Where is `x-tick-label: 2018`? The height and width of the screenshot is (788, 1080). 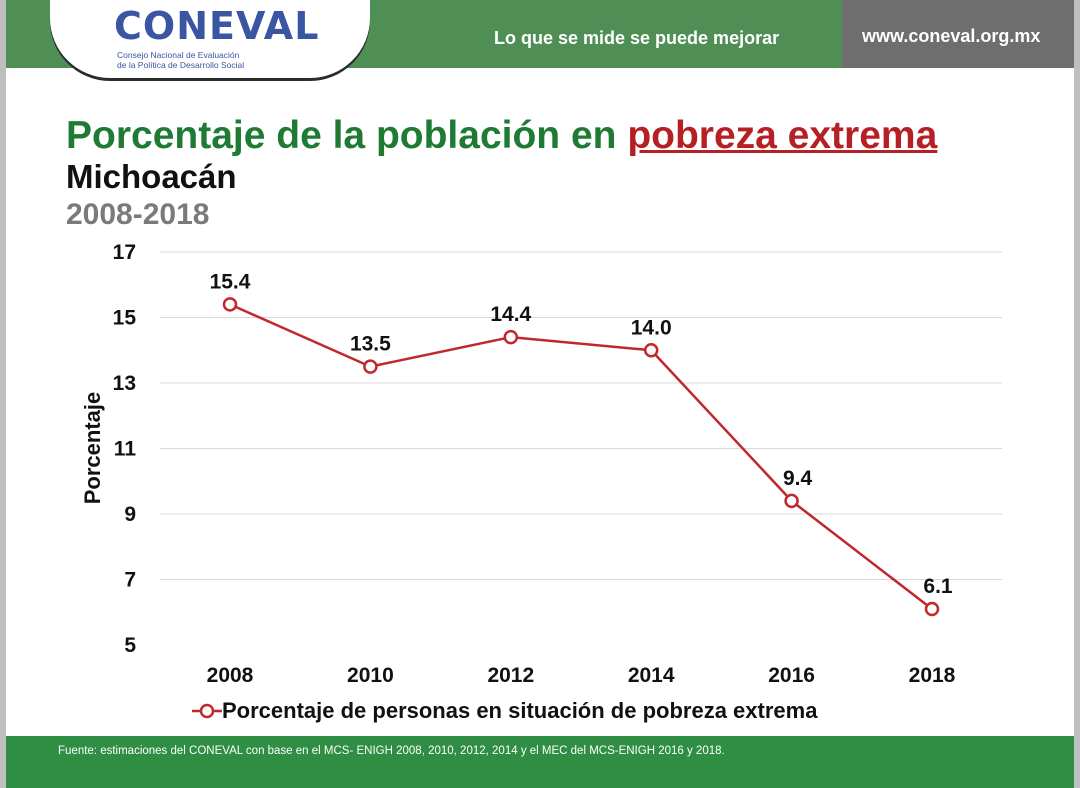
x-tick-label: 2018 is located at coordinates (932, 675).